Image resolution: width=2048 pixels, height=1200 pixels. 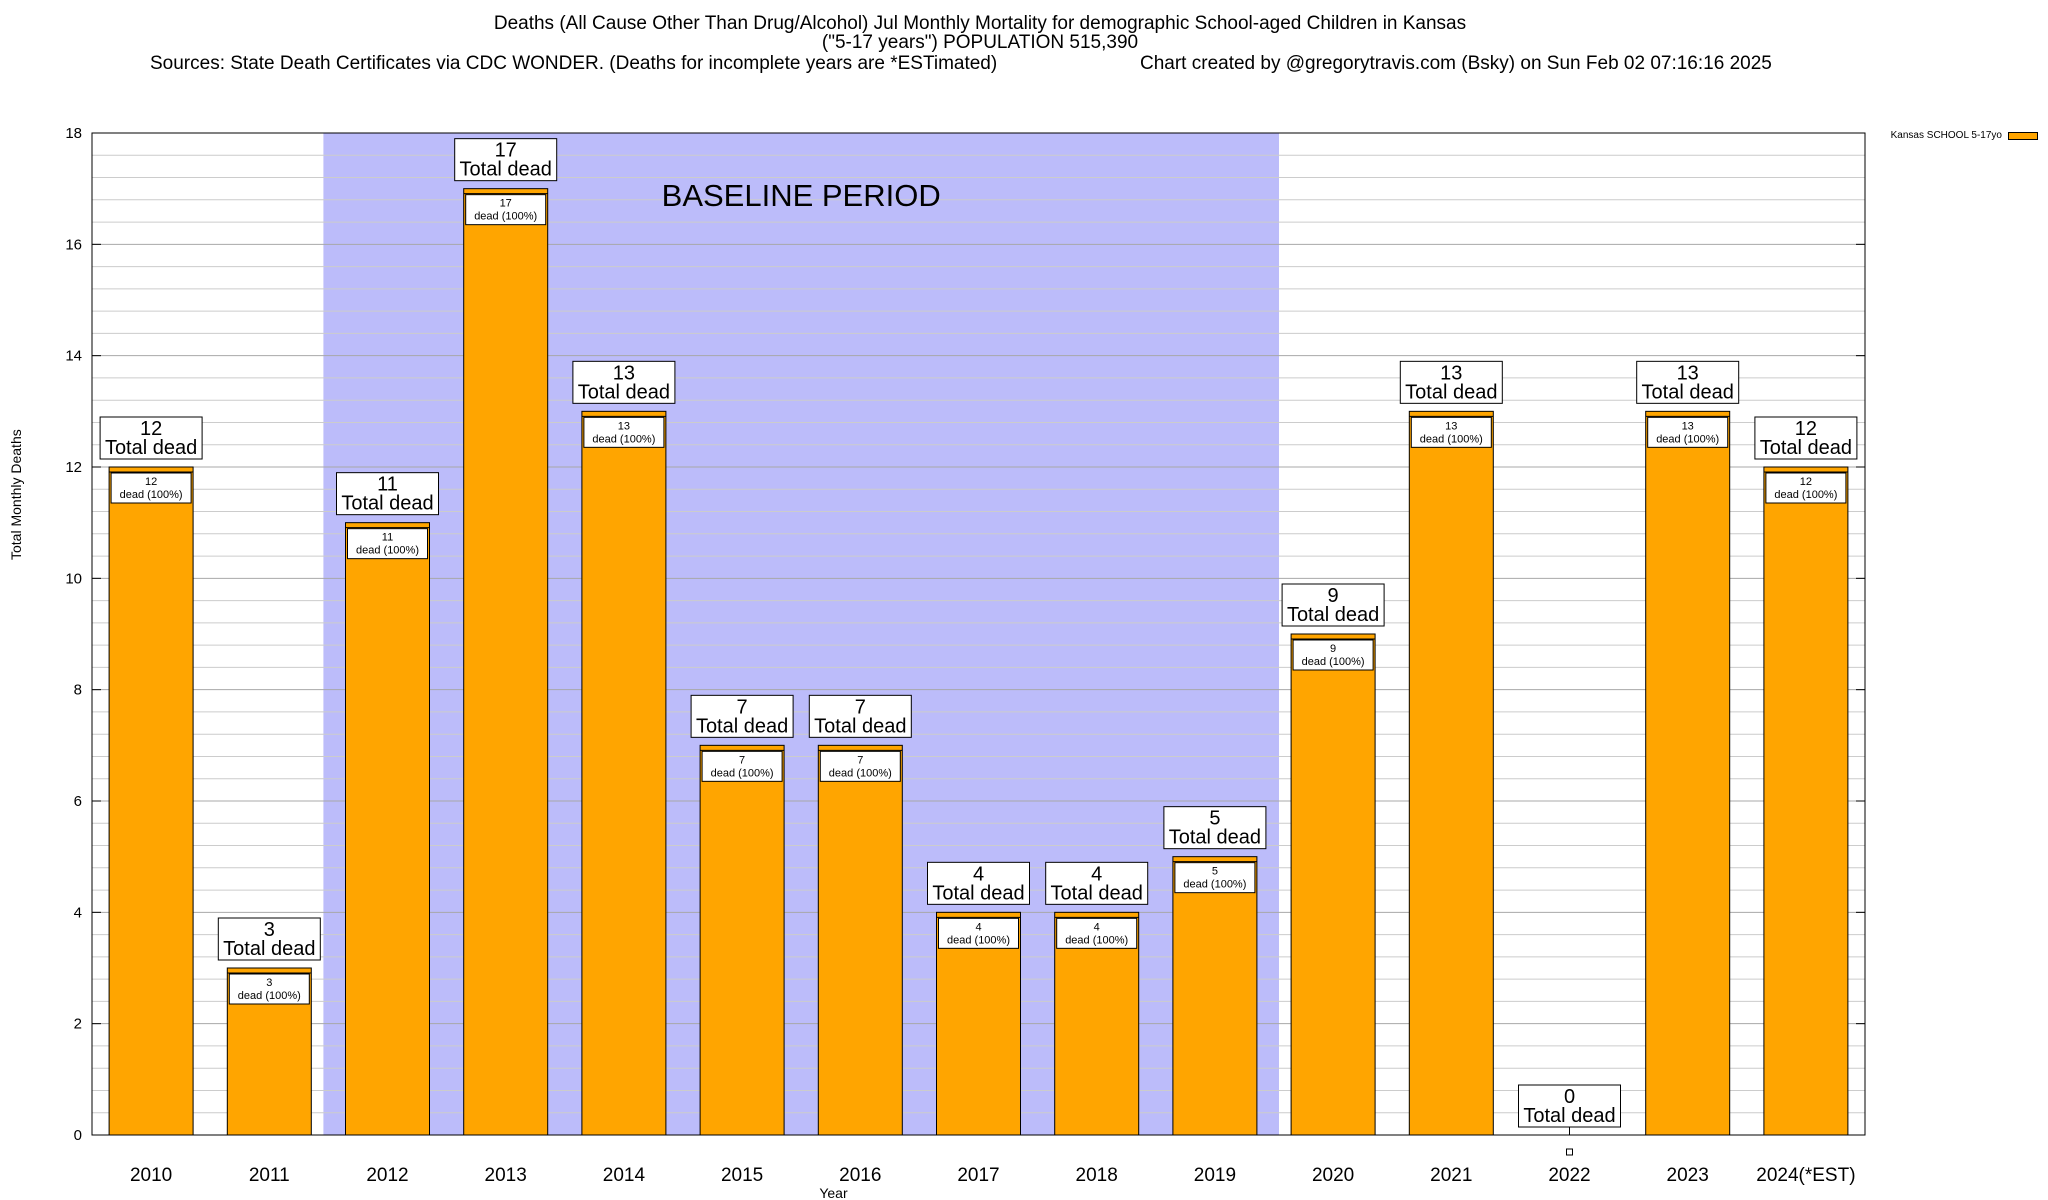 What do you see at coordinates (506, 151) in the screenshot?
I see `total-label-value: 17` at bounding box center [506, 151].